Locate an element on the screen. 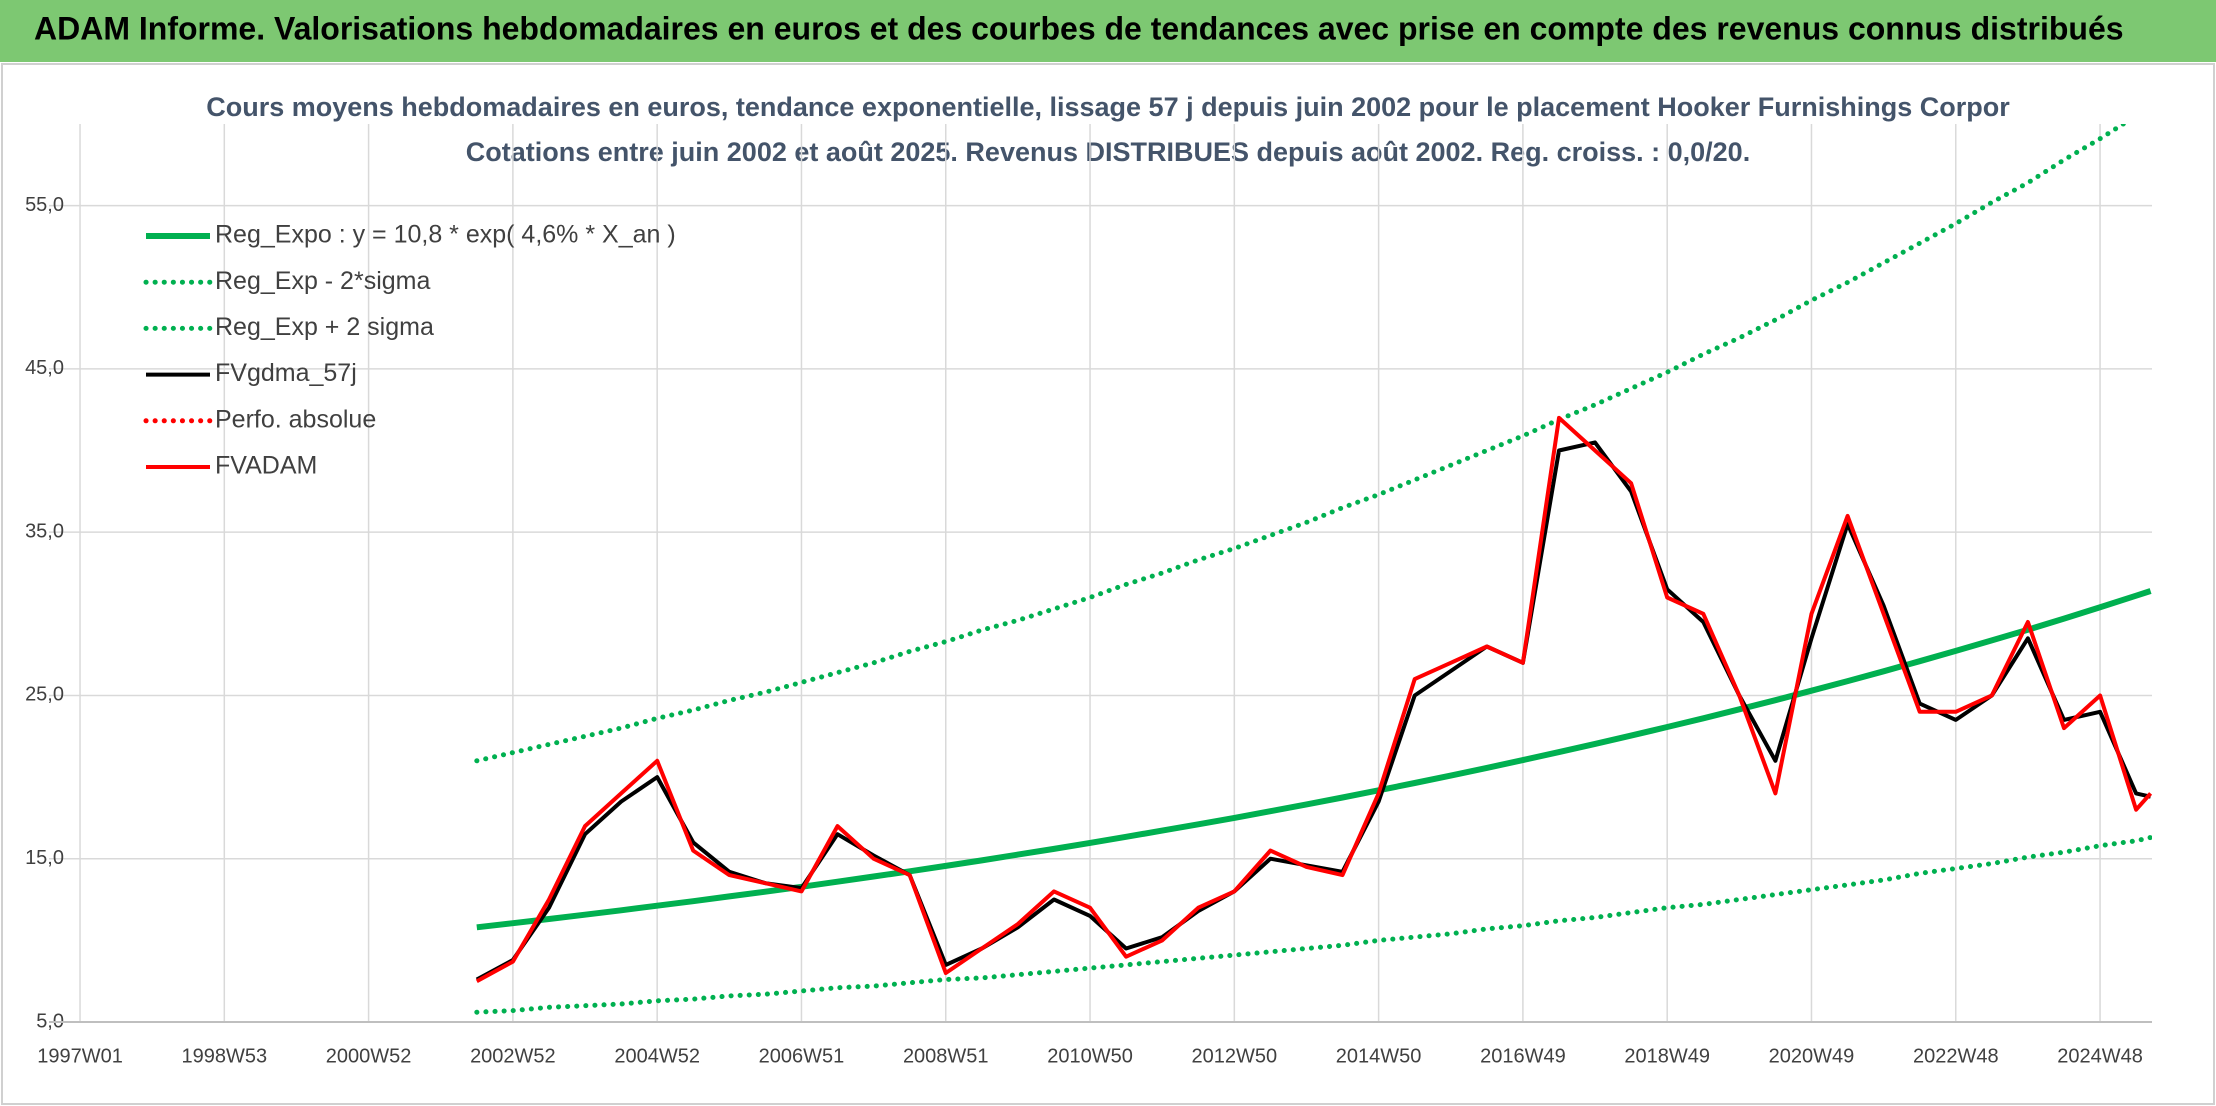 The height and width of the screenshot is (1106, 2216). x-tick-label: 2014W50 is located at coordinates (1379, 1056).